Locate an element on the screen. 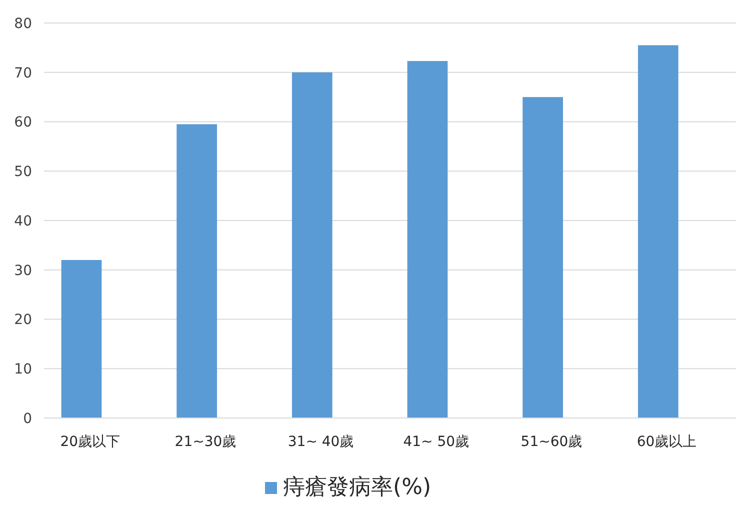 The width and height of the screenshot is (750, 518). x-tick-label: 41~ 50歲 is located at coordinates (436, 442).